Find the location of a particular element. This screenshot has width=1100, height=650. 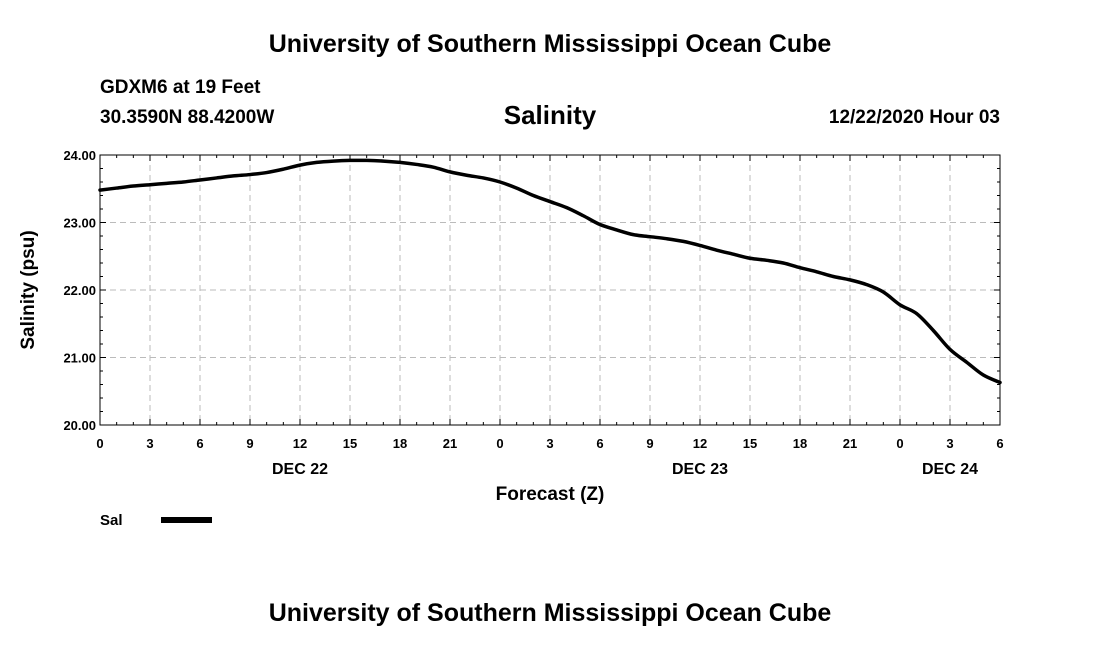

y-tick-label: 24.00 is located at coordinates (79, 155).